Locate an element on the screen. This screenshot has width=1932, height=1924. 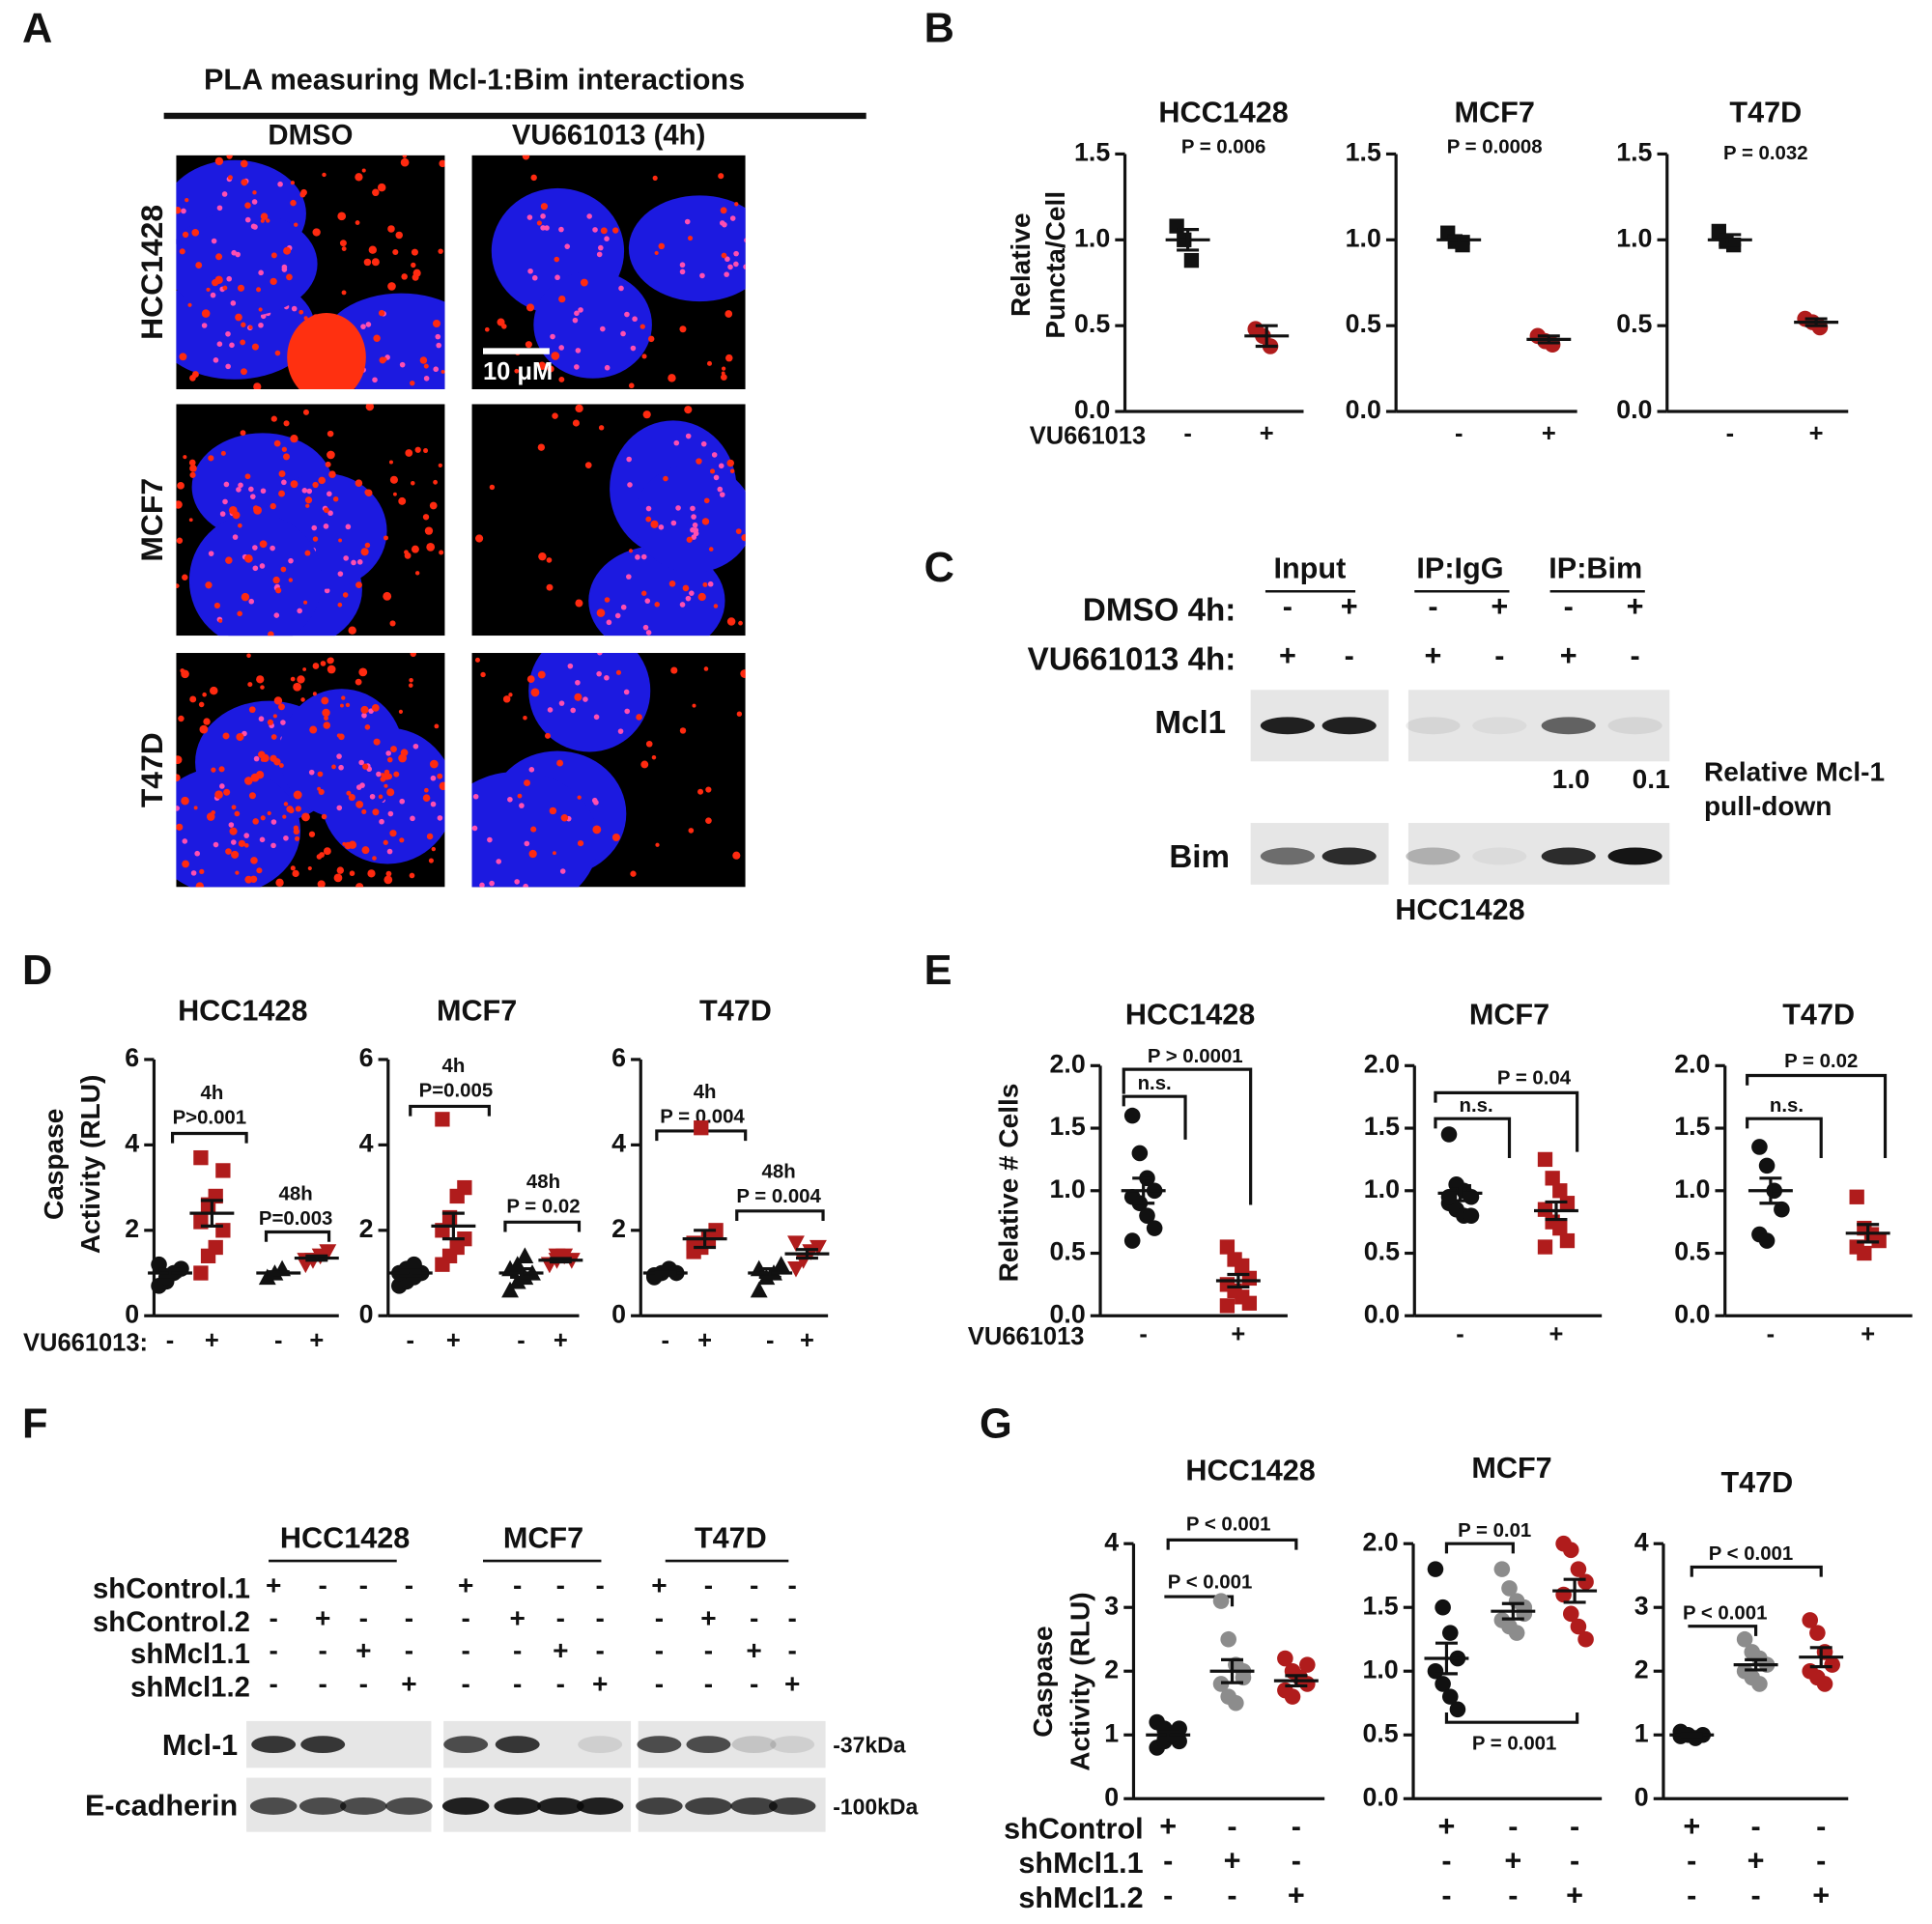
x-tick-label: - is located at coordinates (1168, 1861).